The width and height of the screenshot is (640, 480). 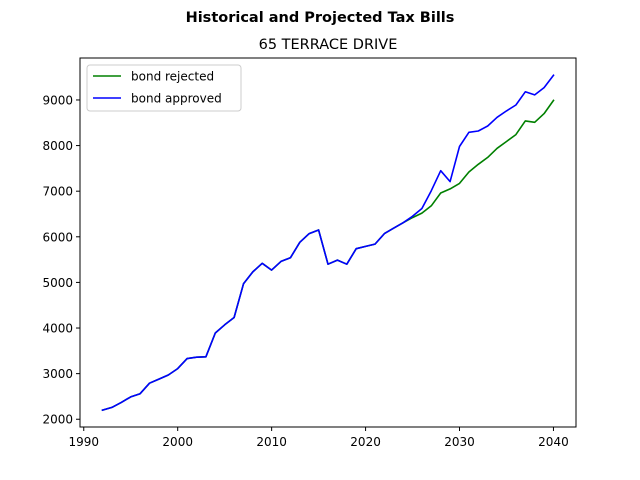 I want to click on y-tick-label: 2000, so click(x=57, y=420).